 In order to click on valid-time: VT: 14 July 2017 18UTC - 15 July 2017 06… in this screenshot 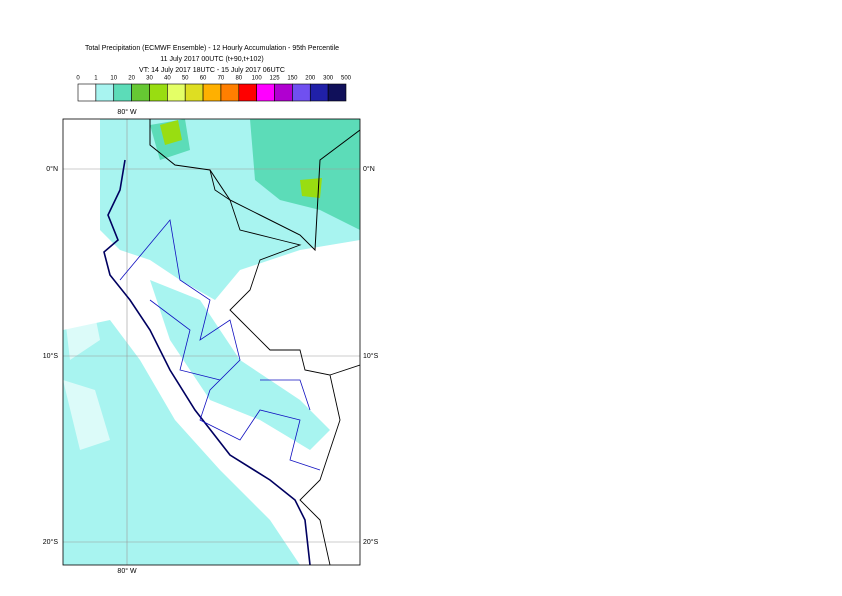, I will do `click(212, 70)`.